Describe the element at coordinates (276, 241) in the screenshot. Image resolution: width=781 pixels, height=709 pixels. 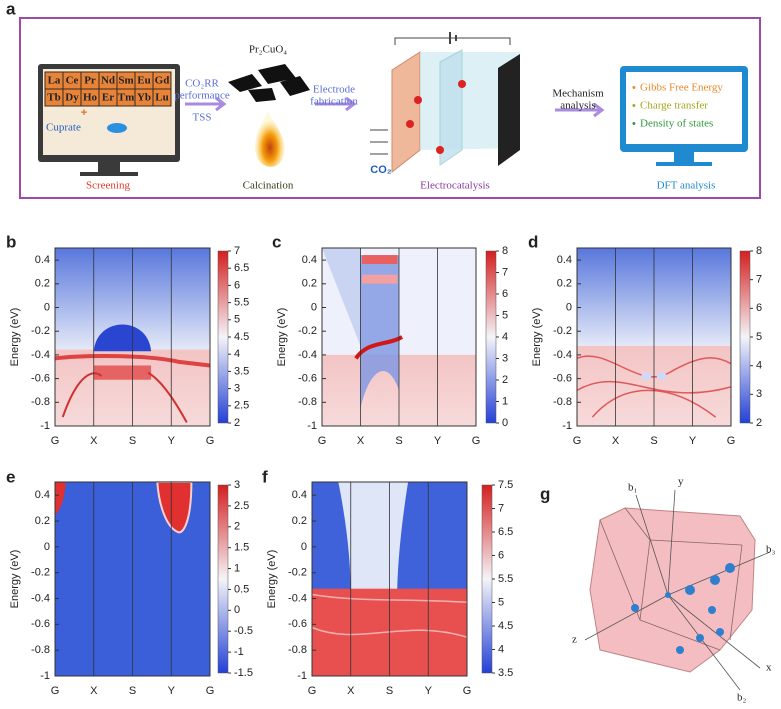
I see `panel-letter: c` at that location.